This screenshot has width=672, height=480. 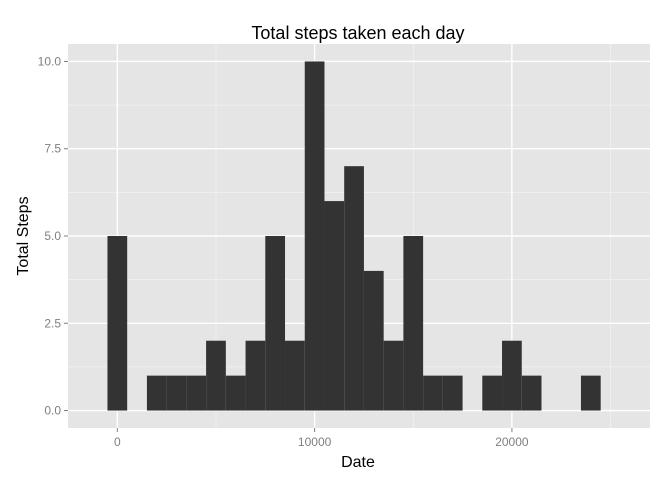 I want to click on x-axis-tick-labels: 0 10000 20000, so click(x=321, y=442).